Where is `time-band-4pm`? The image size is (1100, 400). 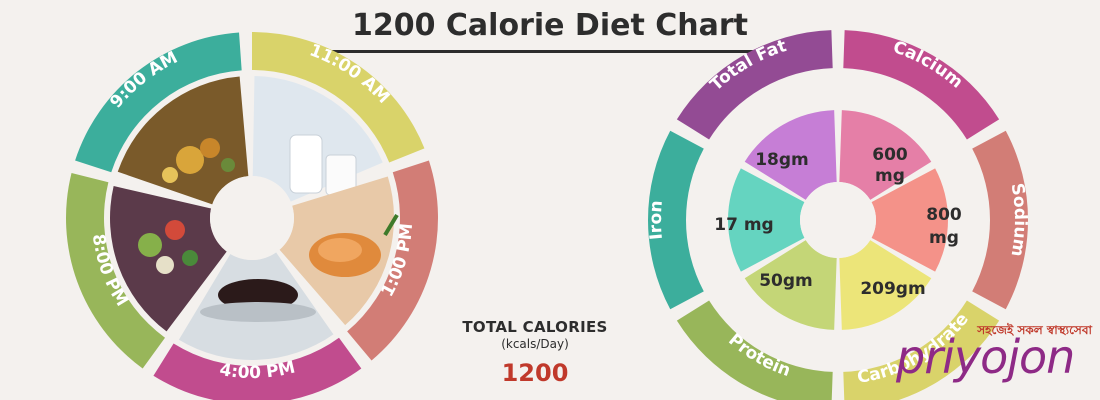 time-band-4pm is located at coordinates (257, 368).